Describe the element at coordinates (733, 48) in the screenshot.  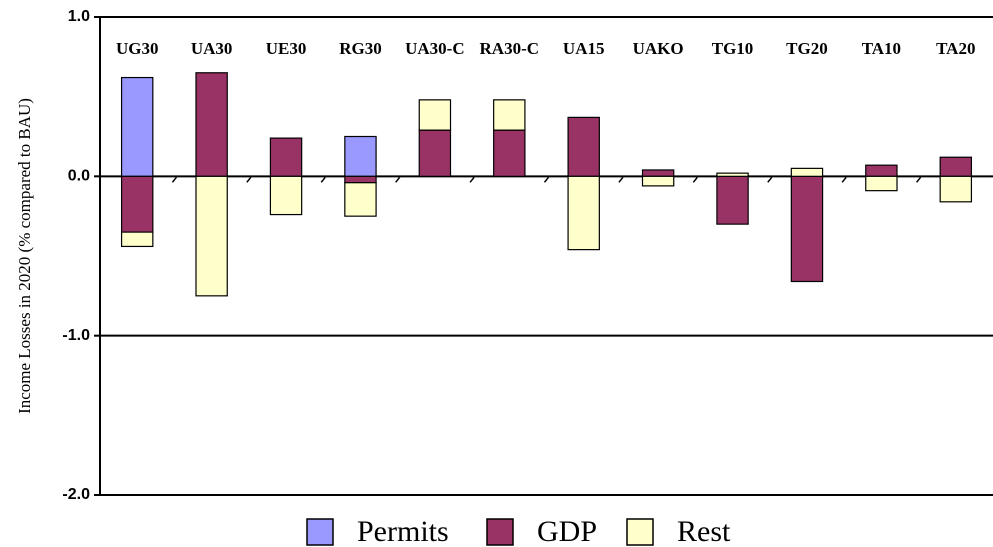
I see `x-tick-label: TG10` at that location.